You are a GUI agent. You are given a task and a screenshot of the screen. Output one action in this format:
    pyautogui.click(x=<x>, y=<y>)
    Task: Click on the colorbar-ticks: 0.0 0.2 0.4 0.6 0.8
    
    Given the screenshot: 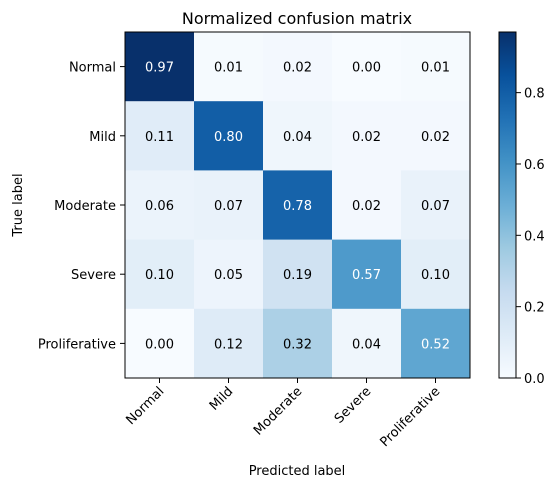 What is the action you would take?
    pyautogui.click(x=530, y=237)
    